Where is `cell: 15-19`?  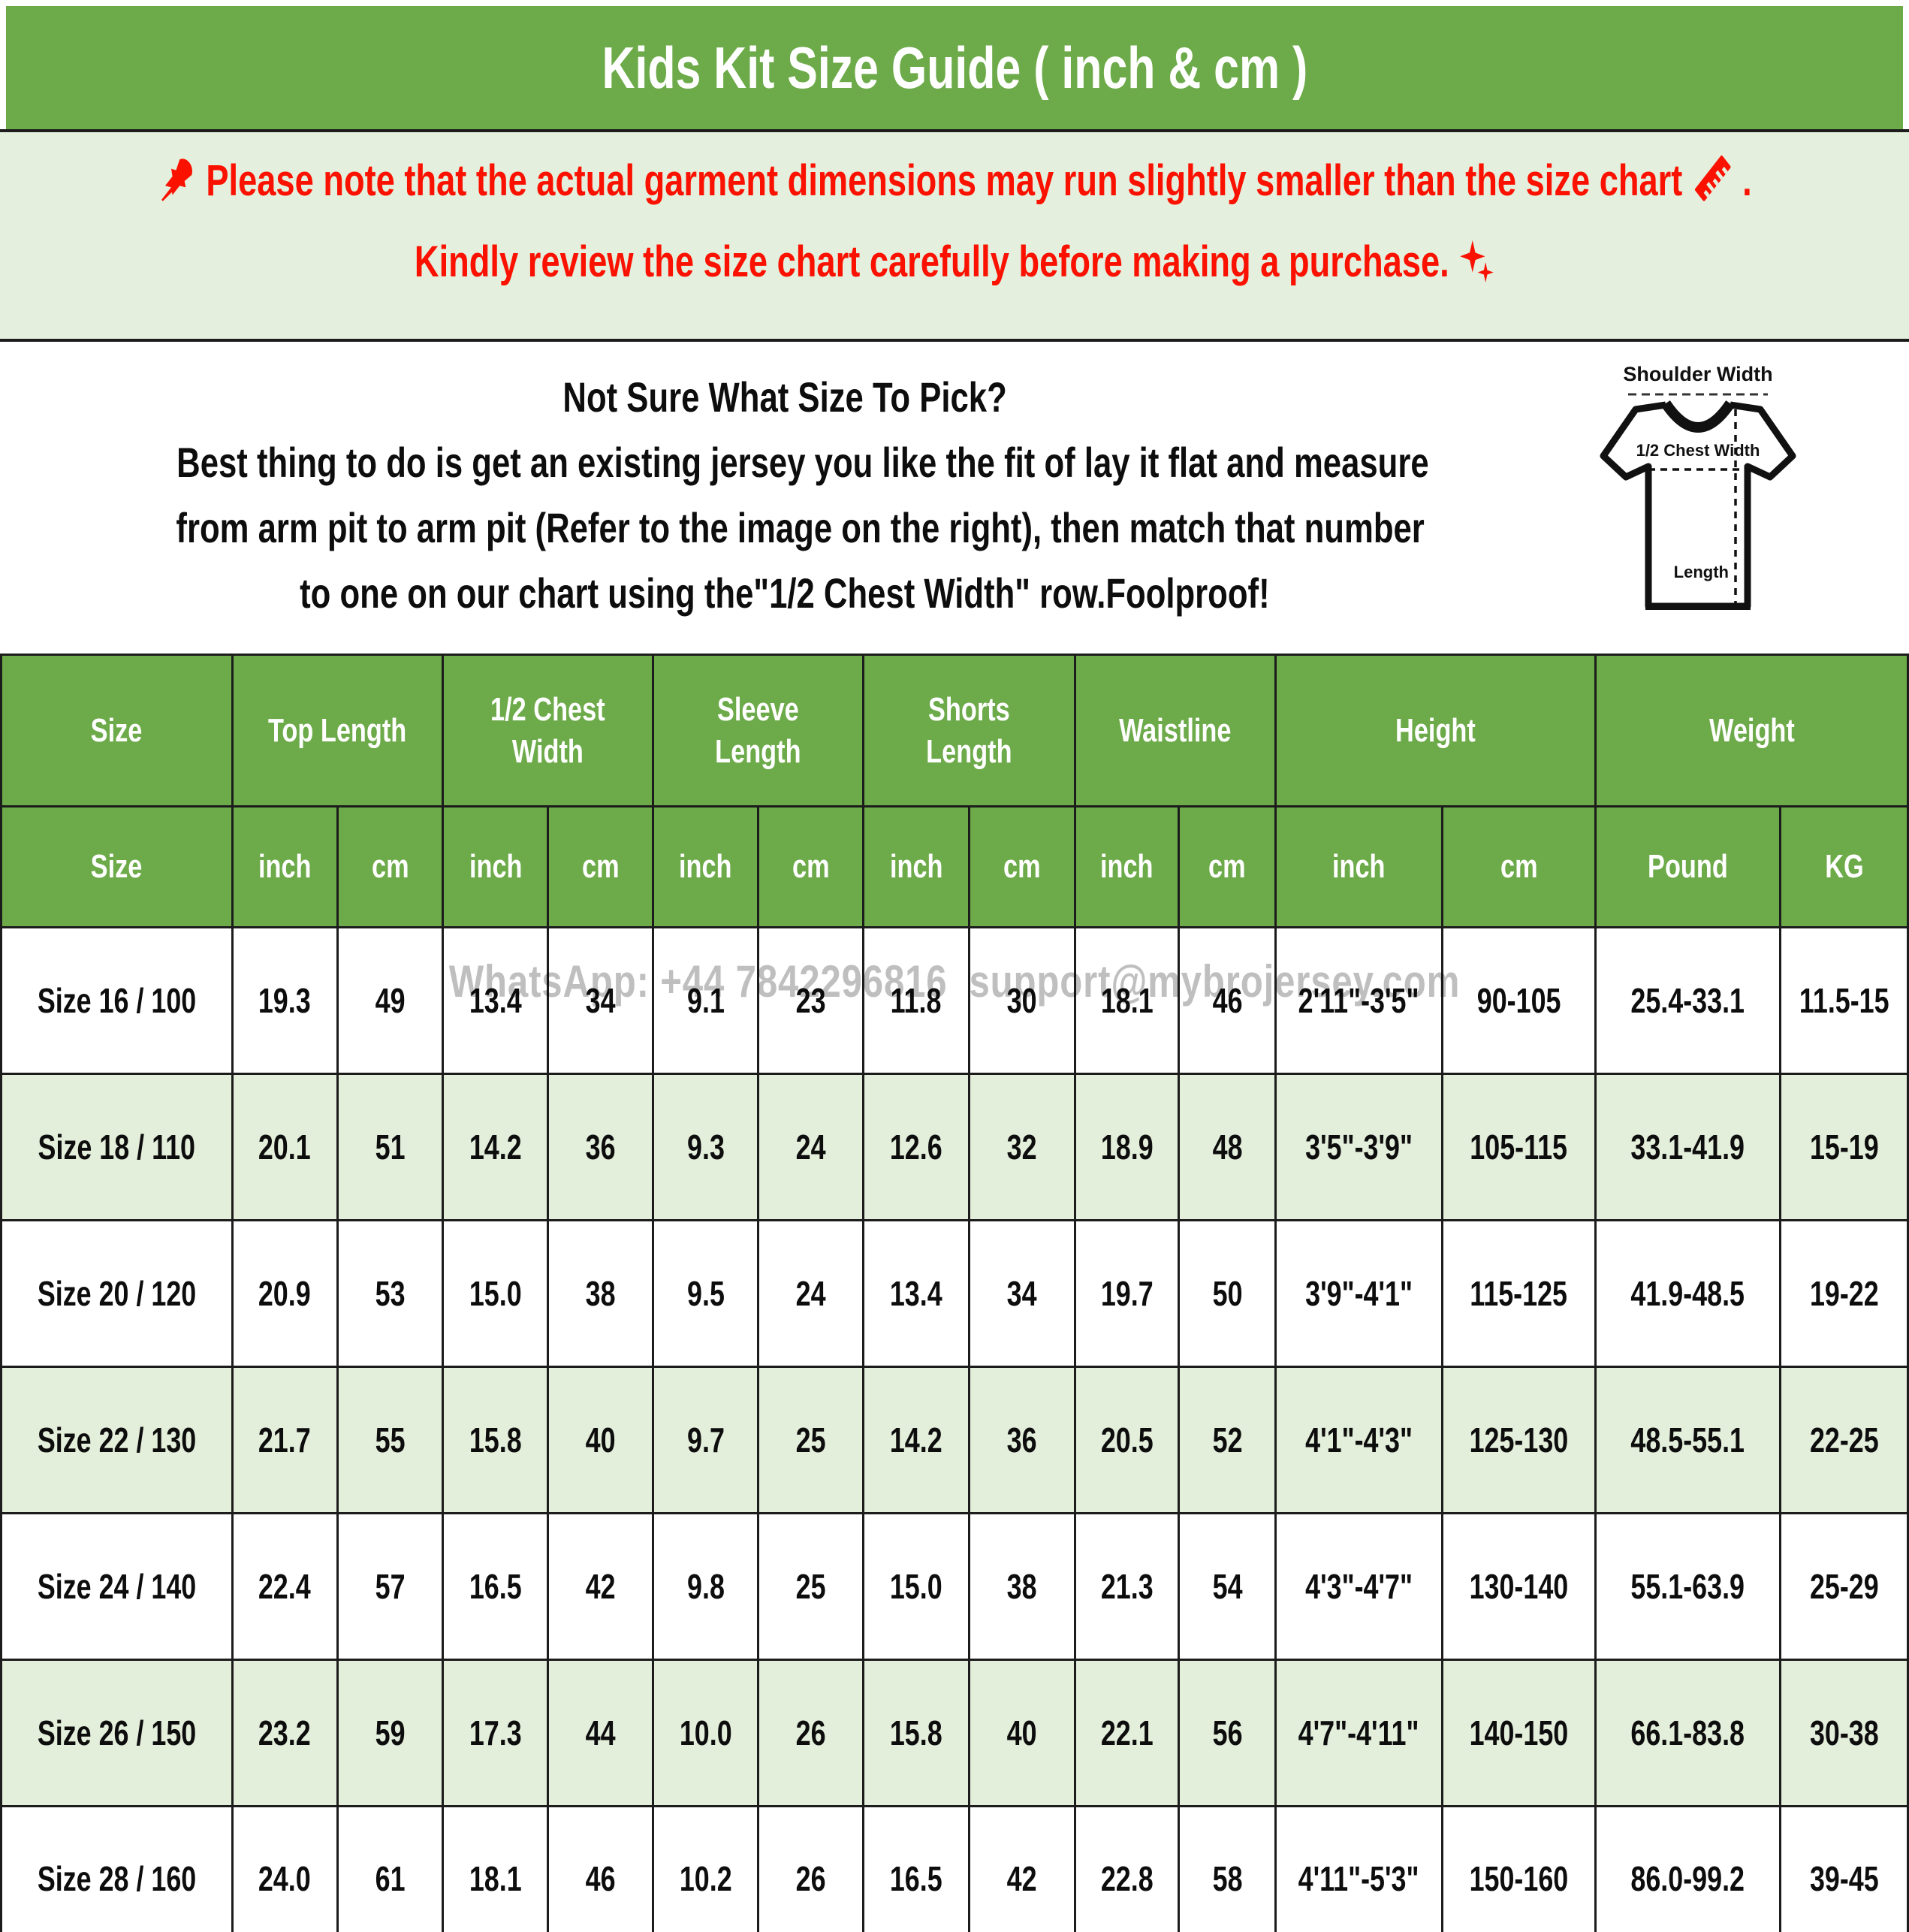
cell: 15-19 is located at coordinates (1844, 1147).